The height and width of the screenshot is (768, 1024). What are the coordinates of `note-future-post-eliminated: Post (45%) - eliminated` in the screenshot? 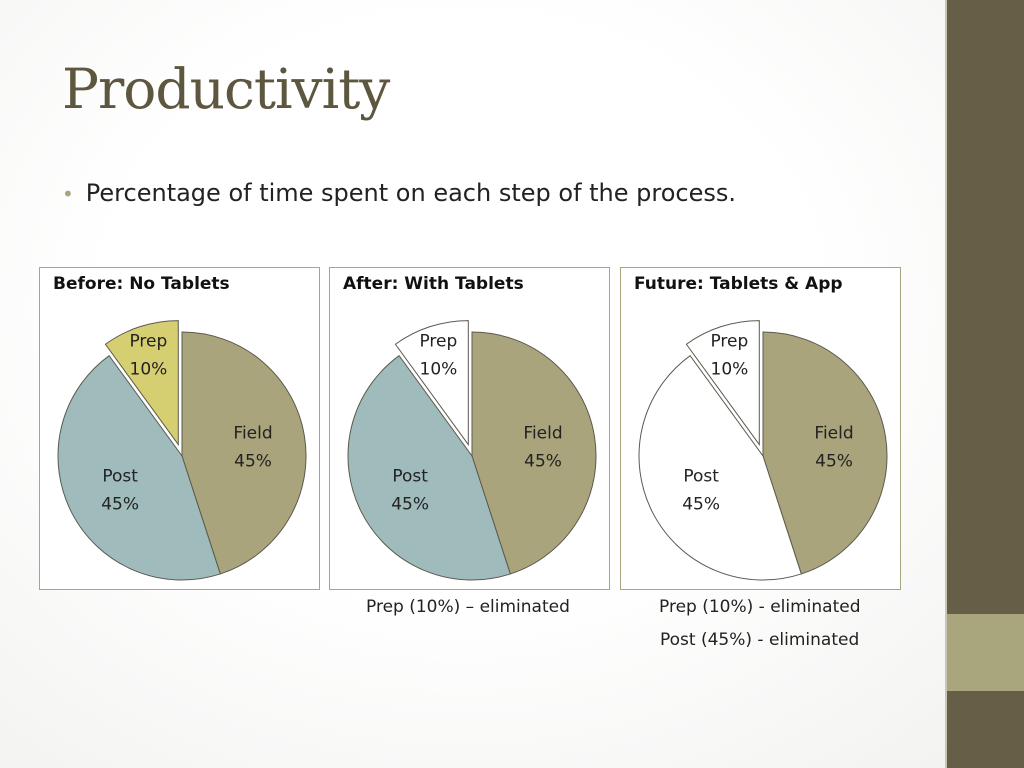 It's located at (760, 640).